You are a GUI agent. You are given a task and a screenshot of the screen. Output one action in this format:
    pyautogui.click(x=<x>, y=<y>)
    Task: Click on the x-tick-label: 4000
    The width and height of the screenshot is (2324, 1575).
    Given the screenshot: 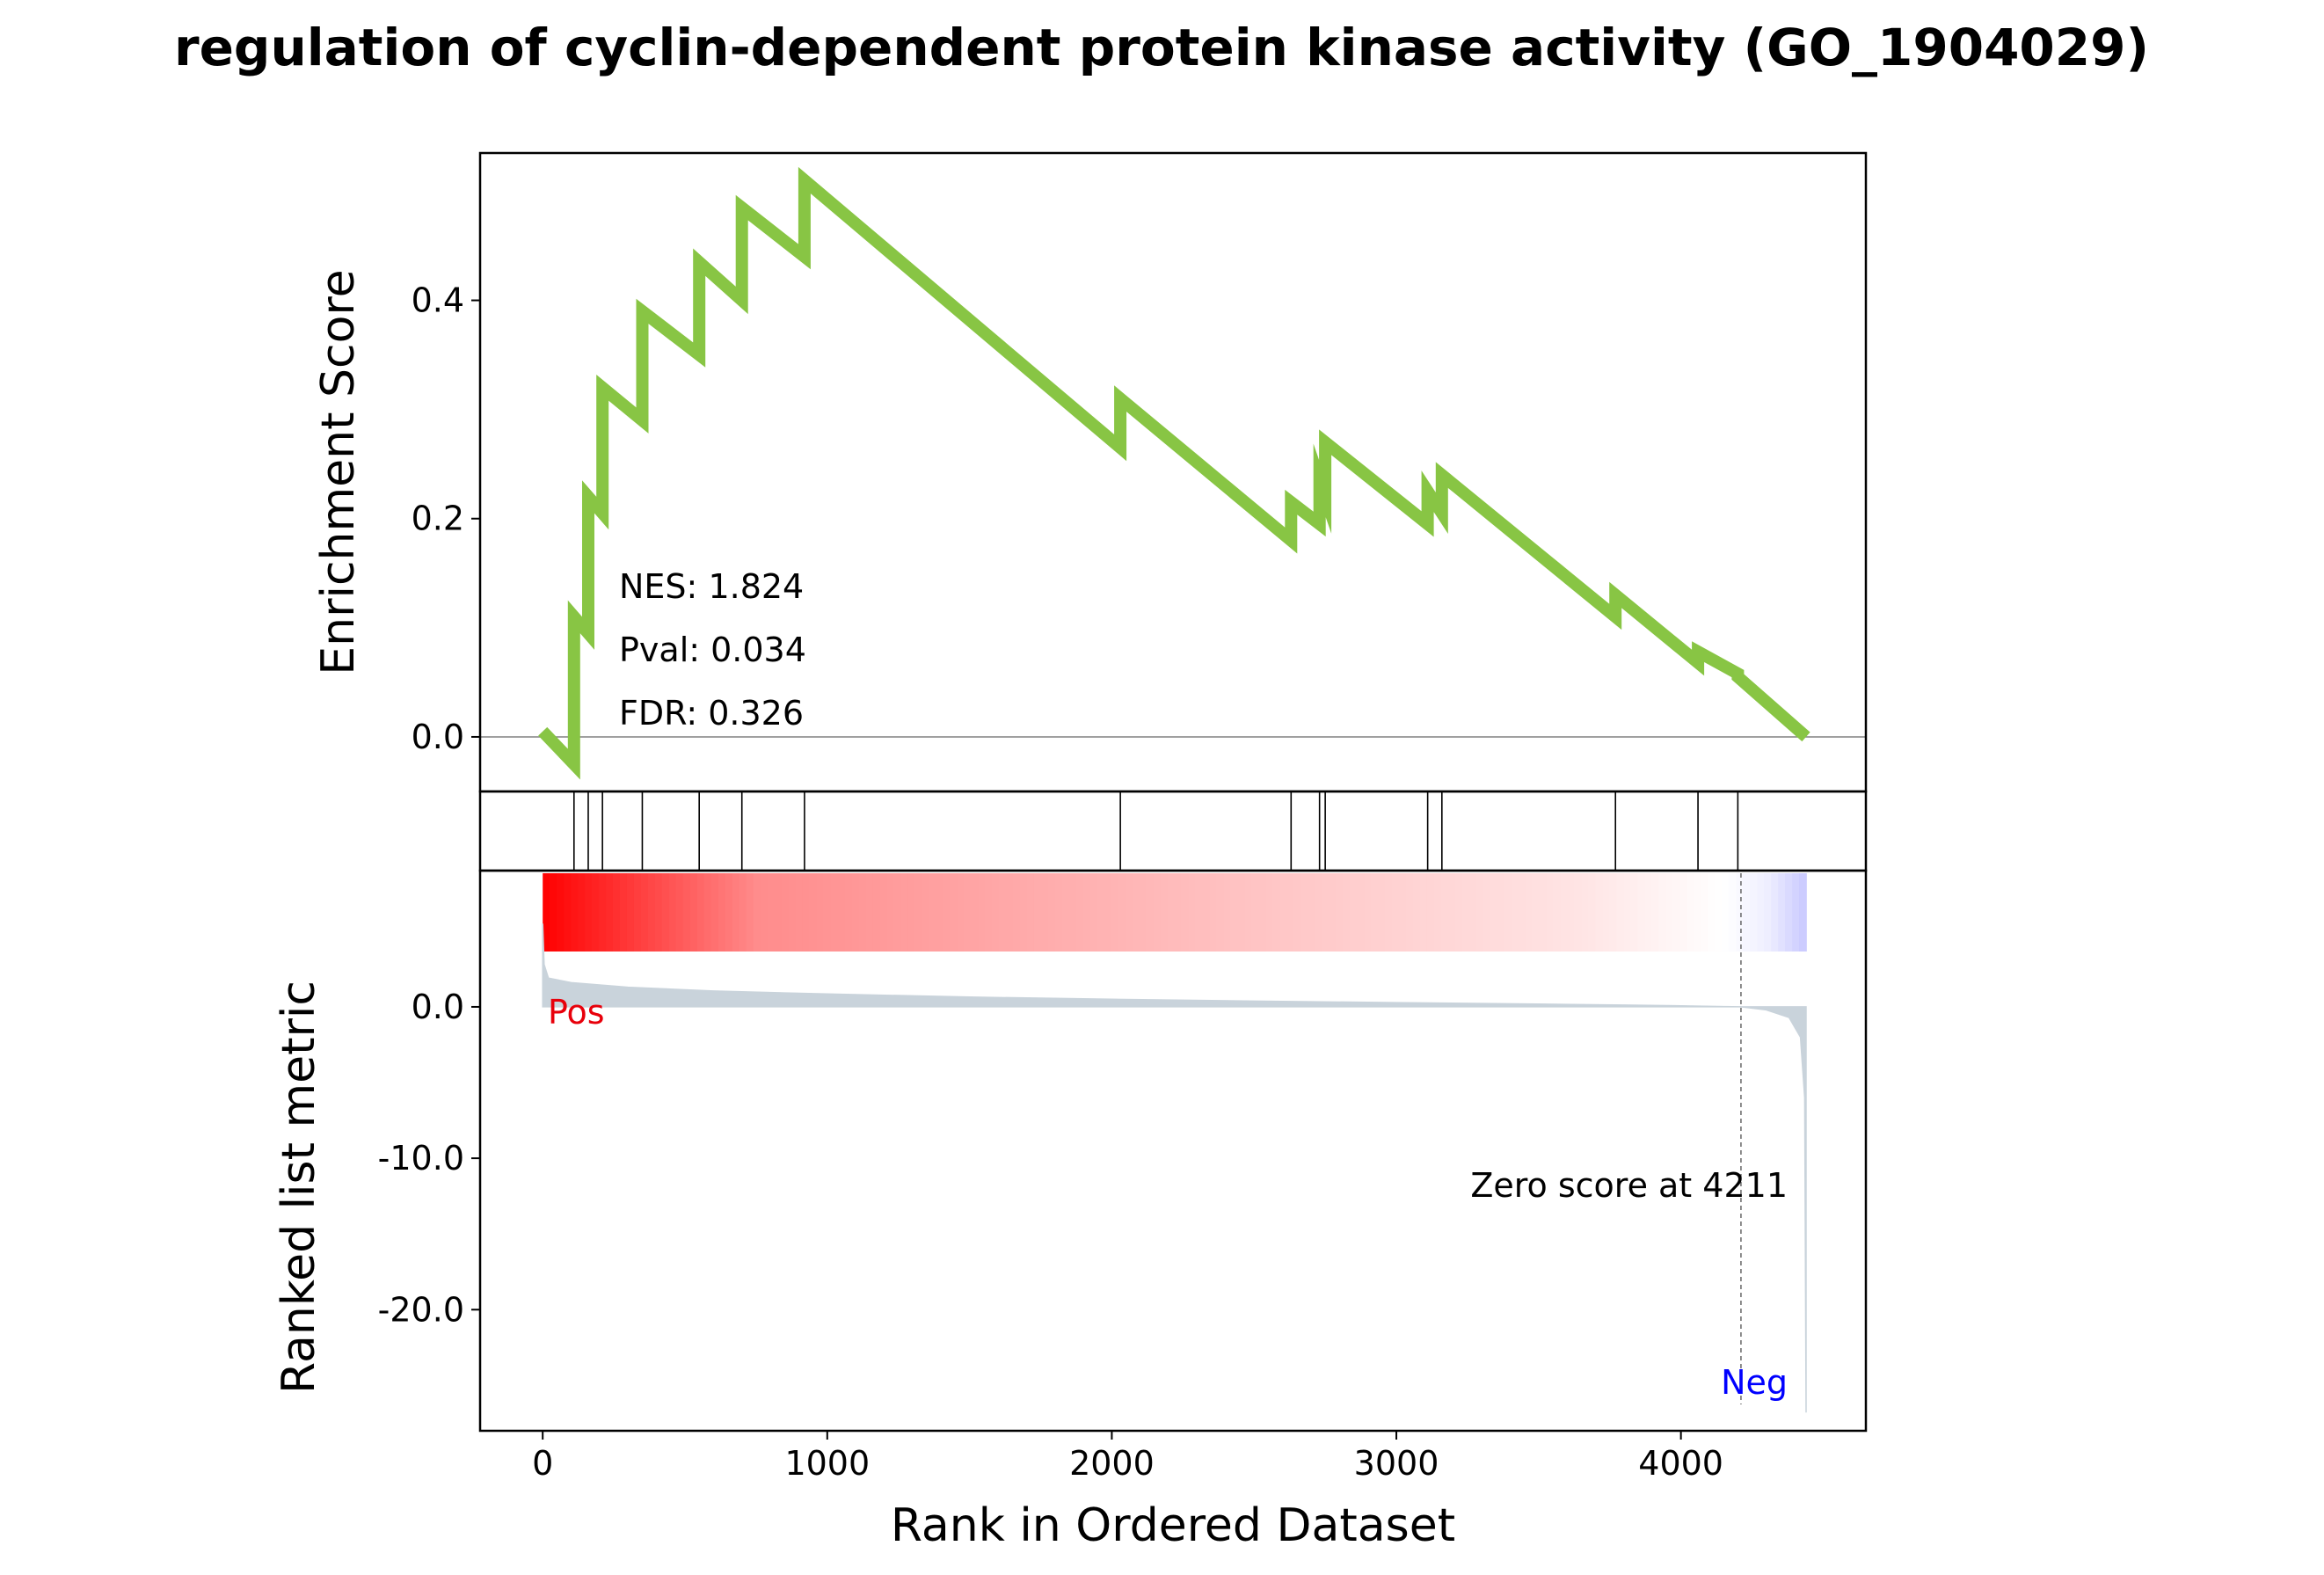 What is the action you would take?
    pyautogui.click(x=1681, y=1464)
    